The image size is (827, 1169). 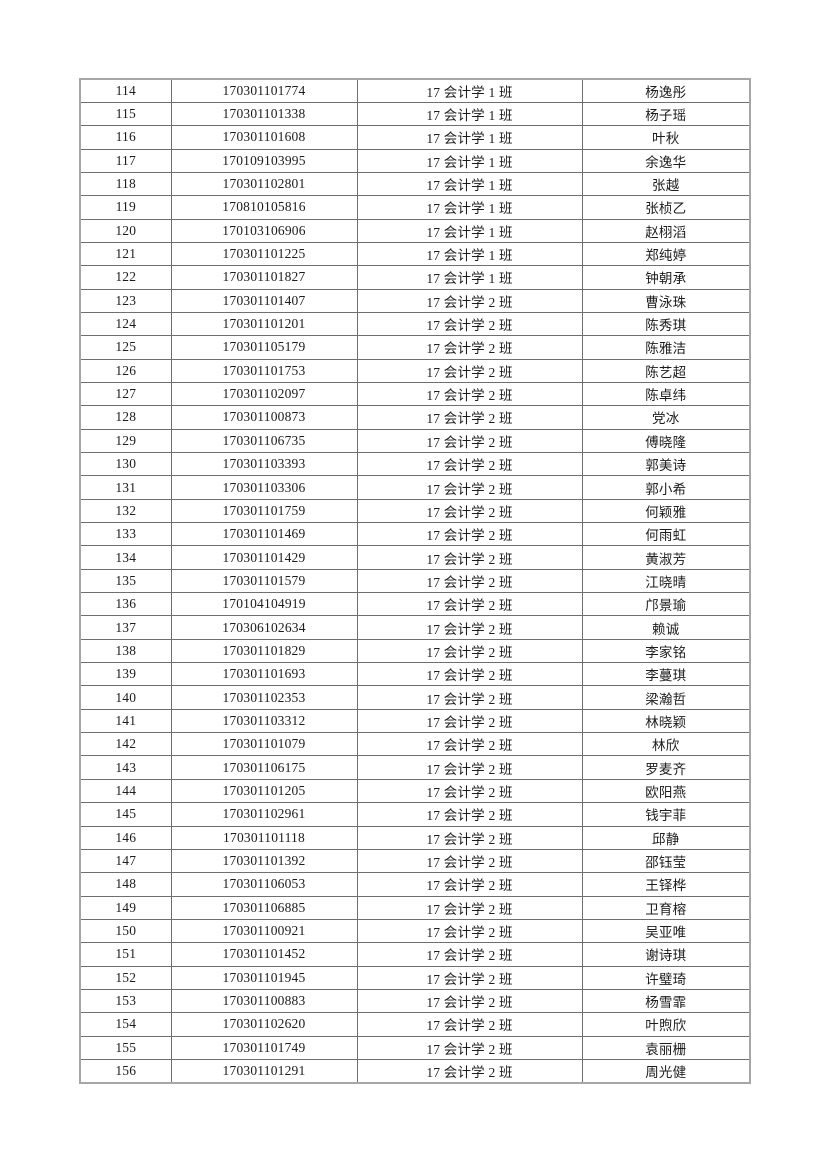 I want to click on table-row: 145 170301102961 17 会计学 2 班钱宇菲, so click(x=415, y=814).